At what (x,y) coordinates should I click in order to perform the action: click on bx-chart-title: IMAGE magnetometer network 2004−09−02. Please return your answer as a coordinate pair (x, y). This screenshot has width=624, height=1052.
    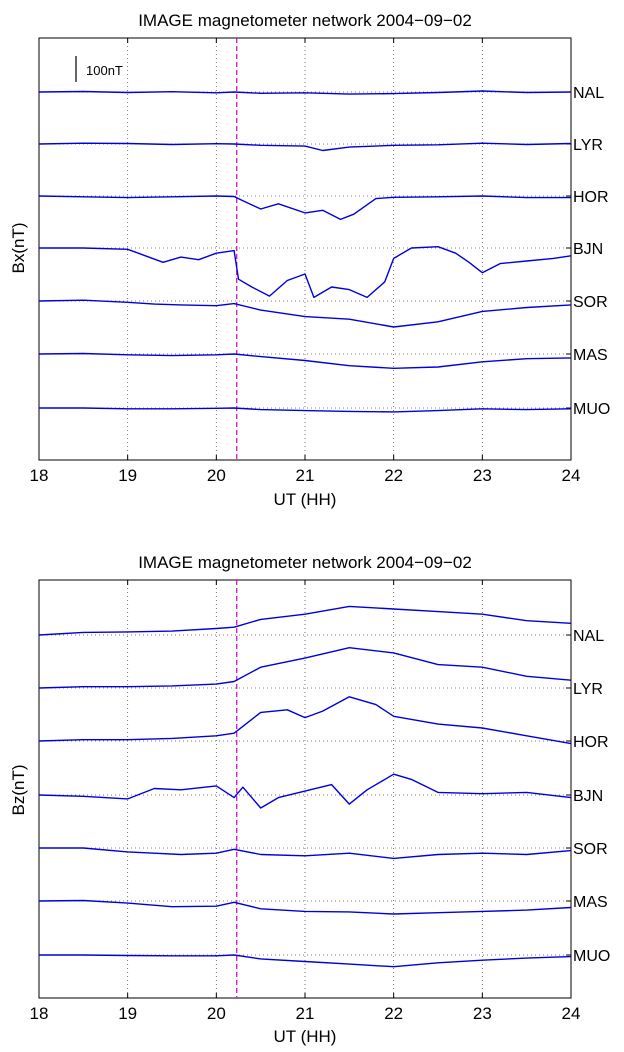
    Looking at the image, I should click on (305, 20).